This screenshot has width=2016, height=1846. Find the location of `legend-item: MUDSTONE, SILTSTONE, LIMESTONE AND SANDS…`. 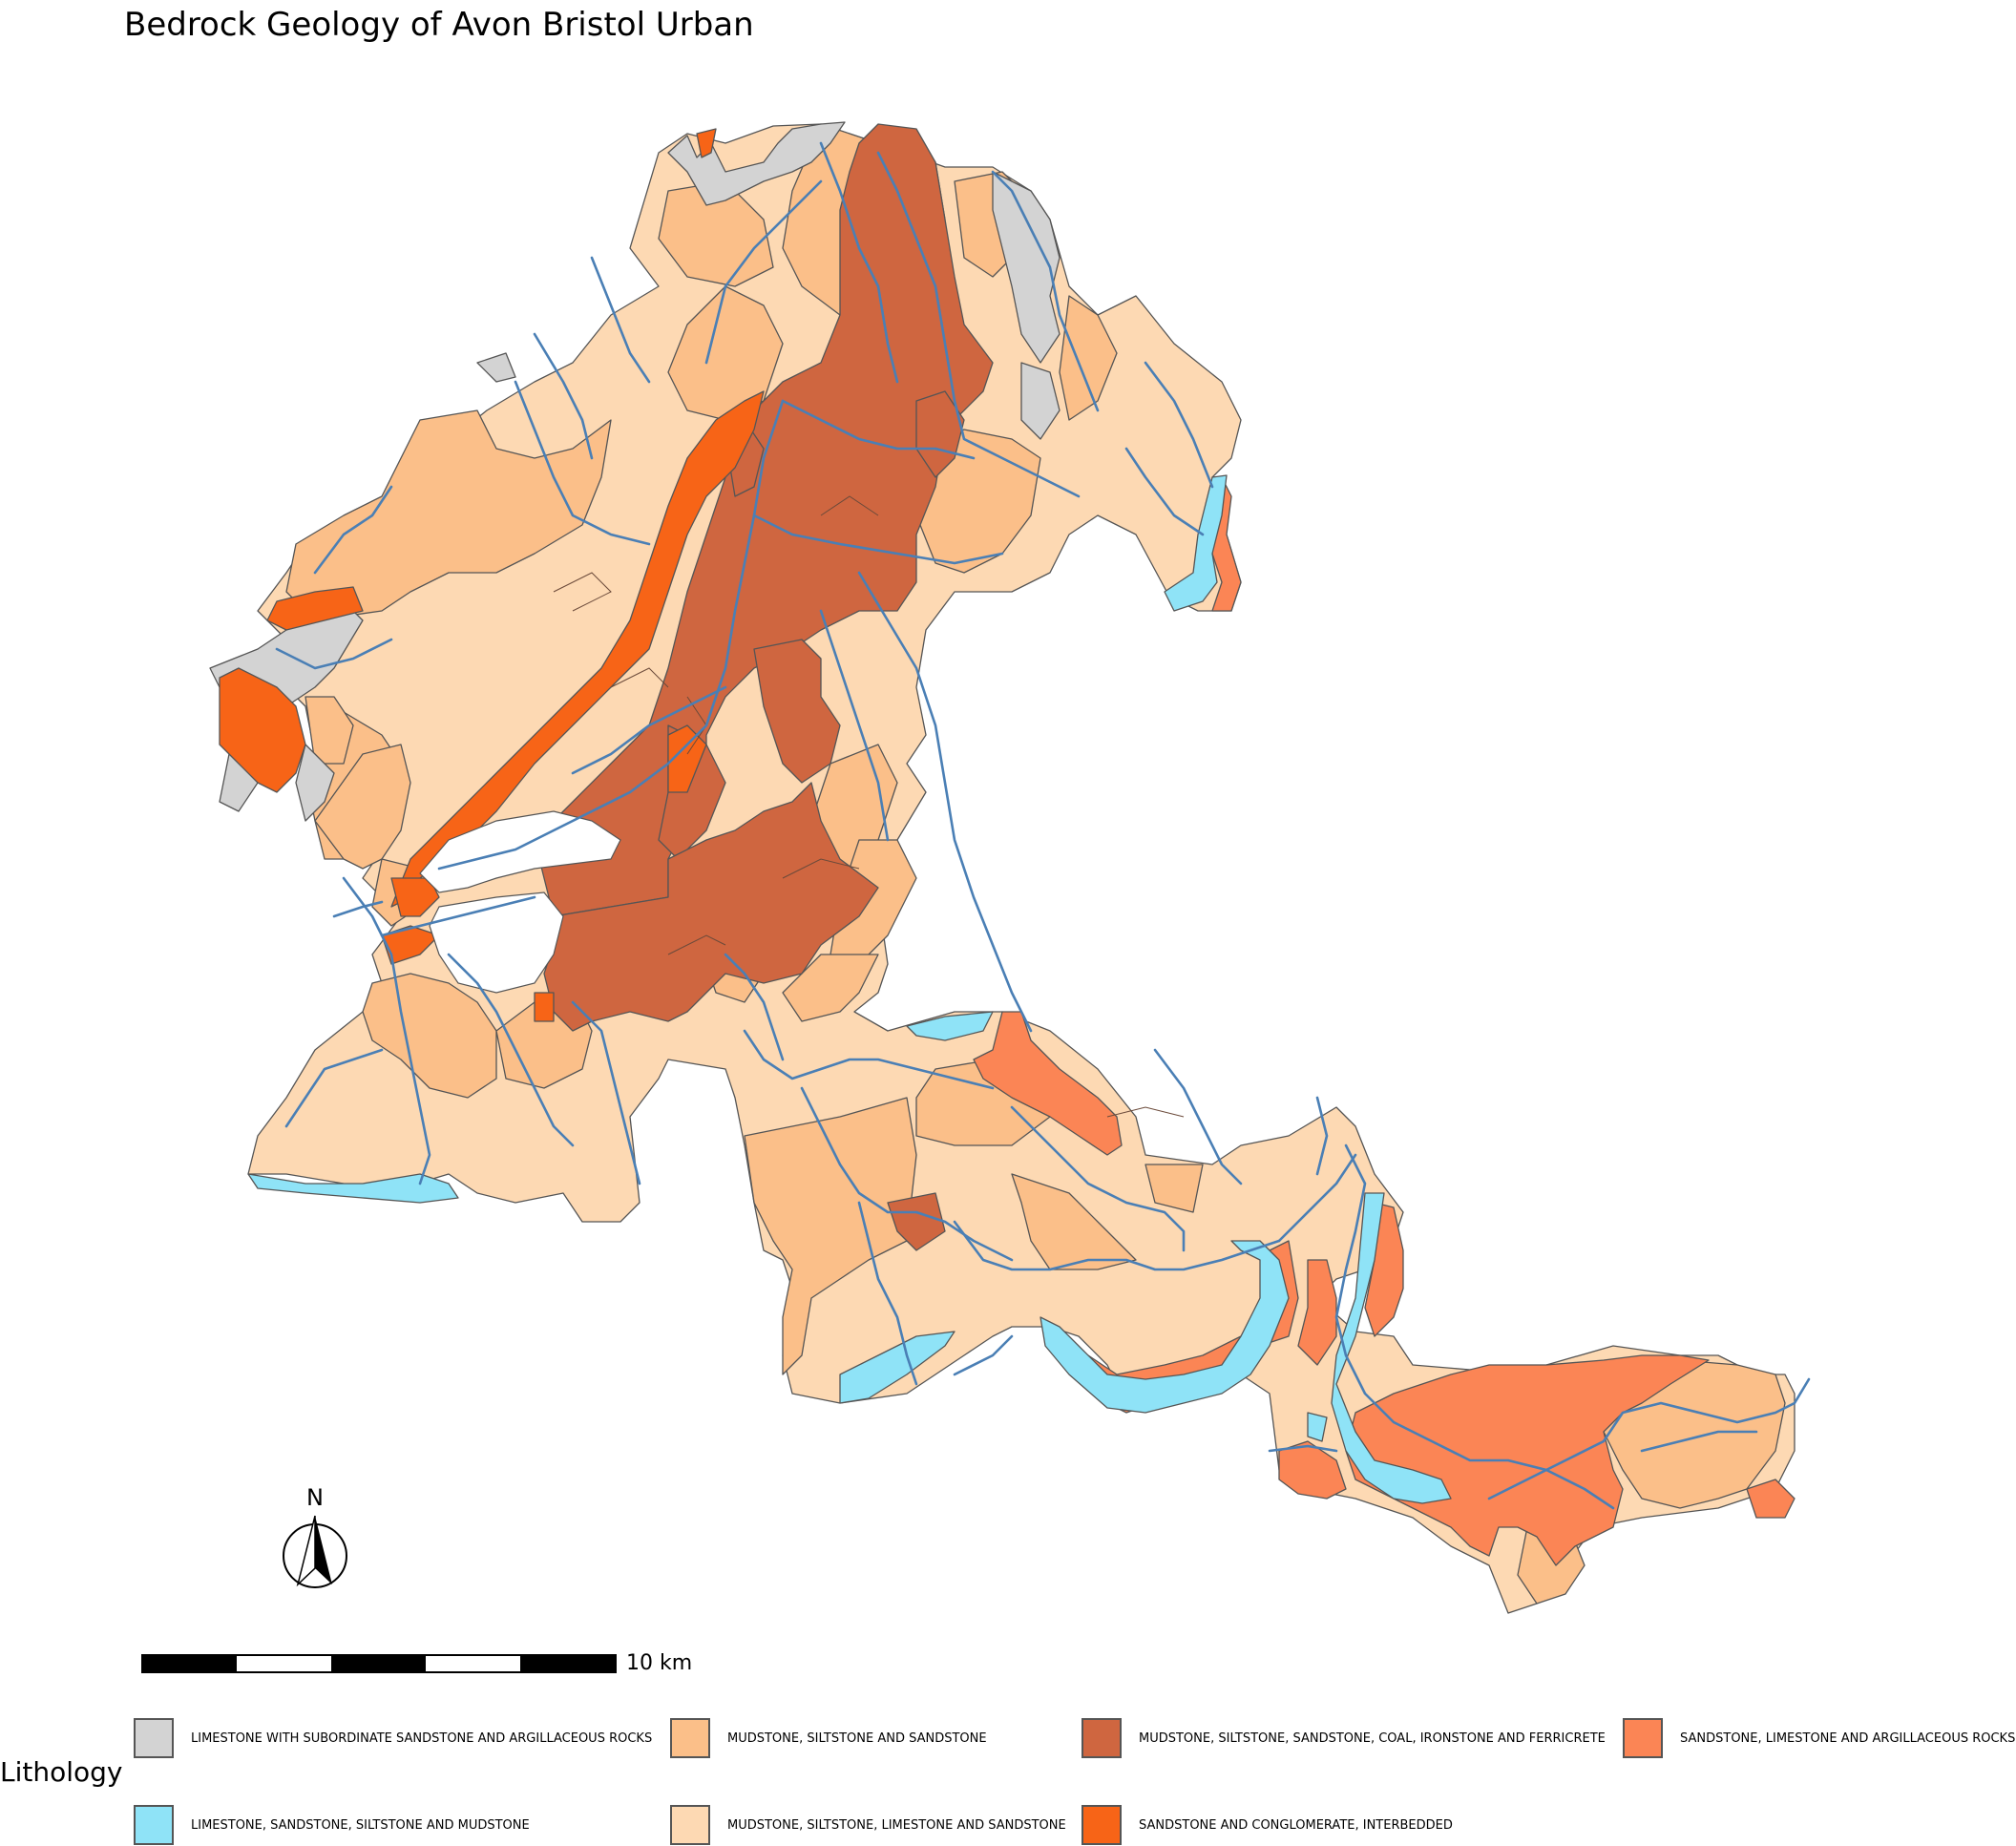

legend-item: MUDSTONE, SILTSTONE, LIMESTONE AND SANDS… is located at coordinates (868, 1825).